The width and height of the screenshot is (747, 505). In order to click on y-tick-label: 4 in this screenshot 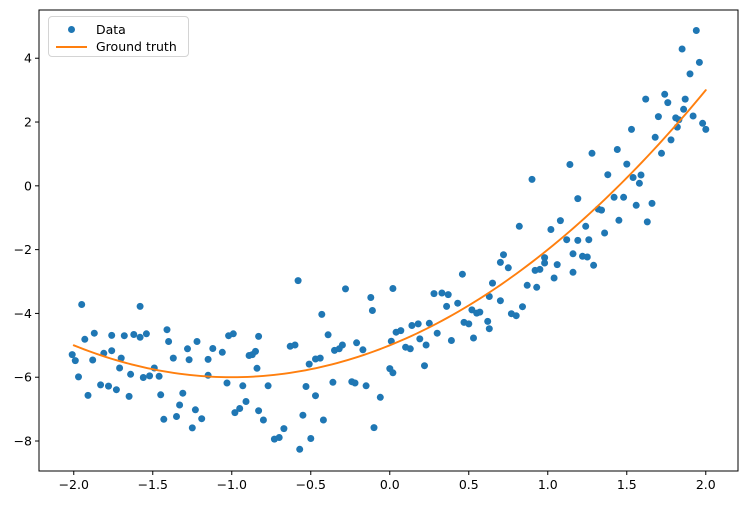, I will do `click(28, 58)`.